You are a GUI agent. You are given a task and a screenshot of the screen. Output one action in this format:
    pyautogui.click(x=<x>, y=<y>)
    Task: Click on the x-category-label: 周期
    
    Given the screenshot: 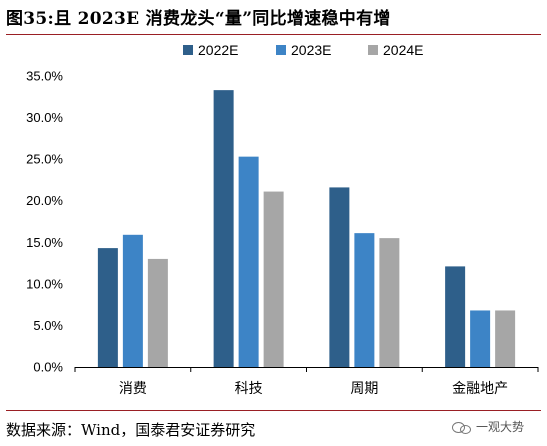 What is the action you would take?
    pyautogui.click(x=364, y=389)
    